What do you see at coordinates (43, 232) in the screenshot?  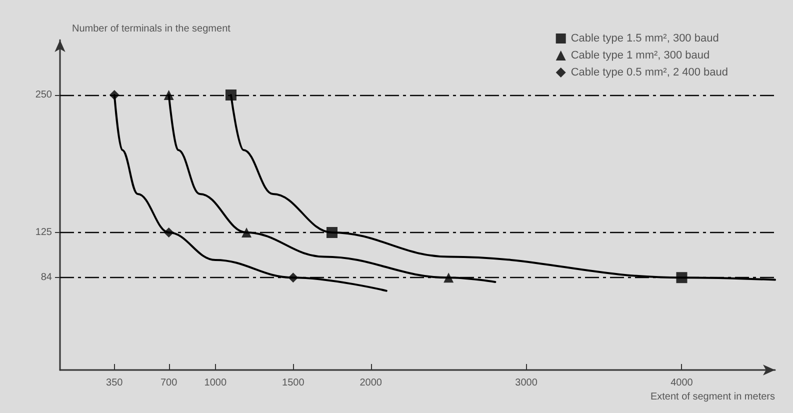 I see `y-tick-label: 125` at bounding box center [43, 232].